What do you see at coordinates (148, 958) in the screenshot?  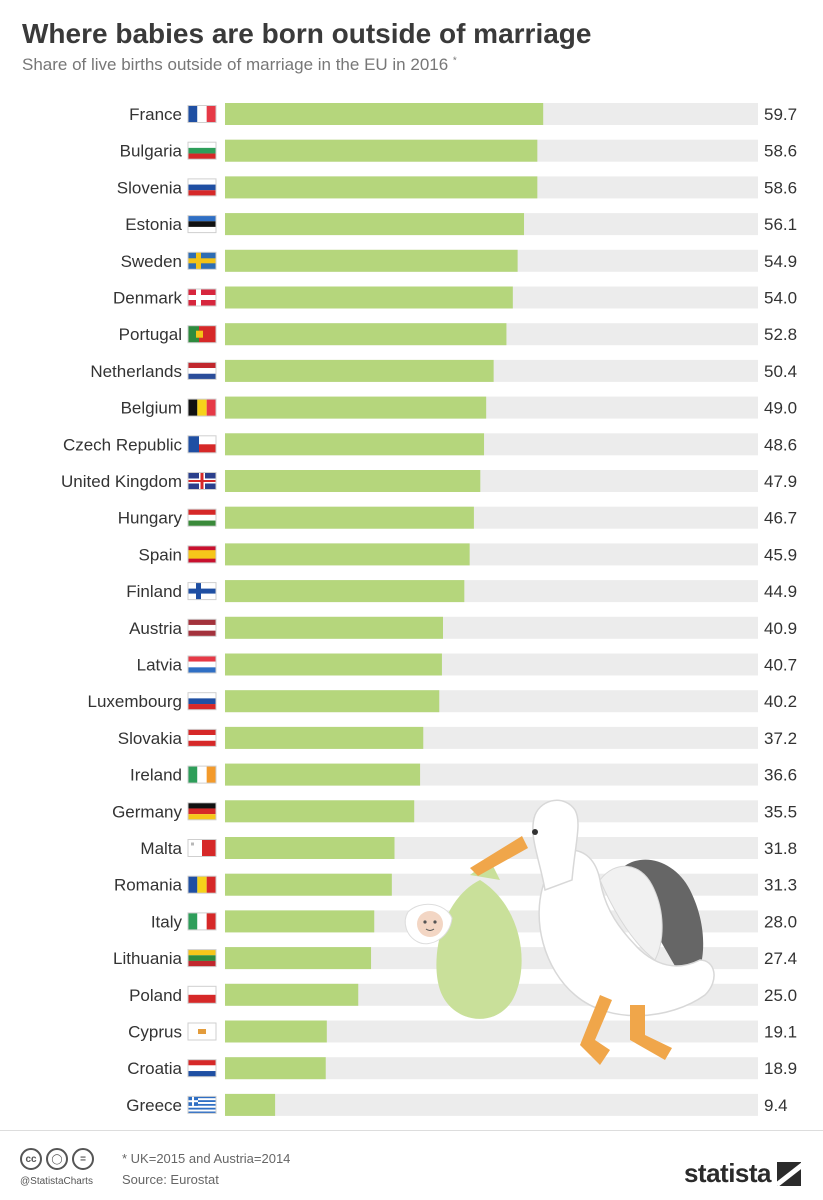 I see `country-label: Lithuania` at bounding box center [148, 958].